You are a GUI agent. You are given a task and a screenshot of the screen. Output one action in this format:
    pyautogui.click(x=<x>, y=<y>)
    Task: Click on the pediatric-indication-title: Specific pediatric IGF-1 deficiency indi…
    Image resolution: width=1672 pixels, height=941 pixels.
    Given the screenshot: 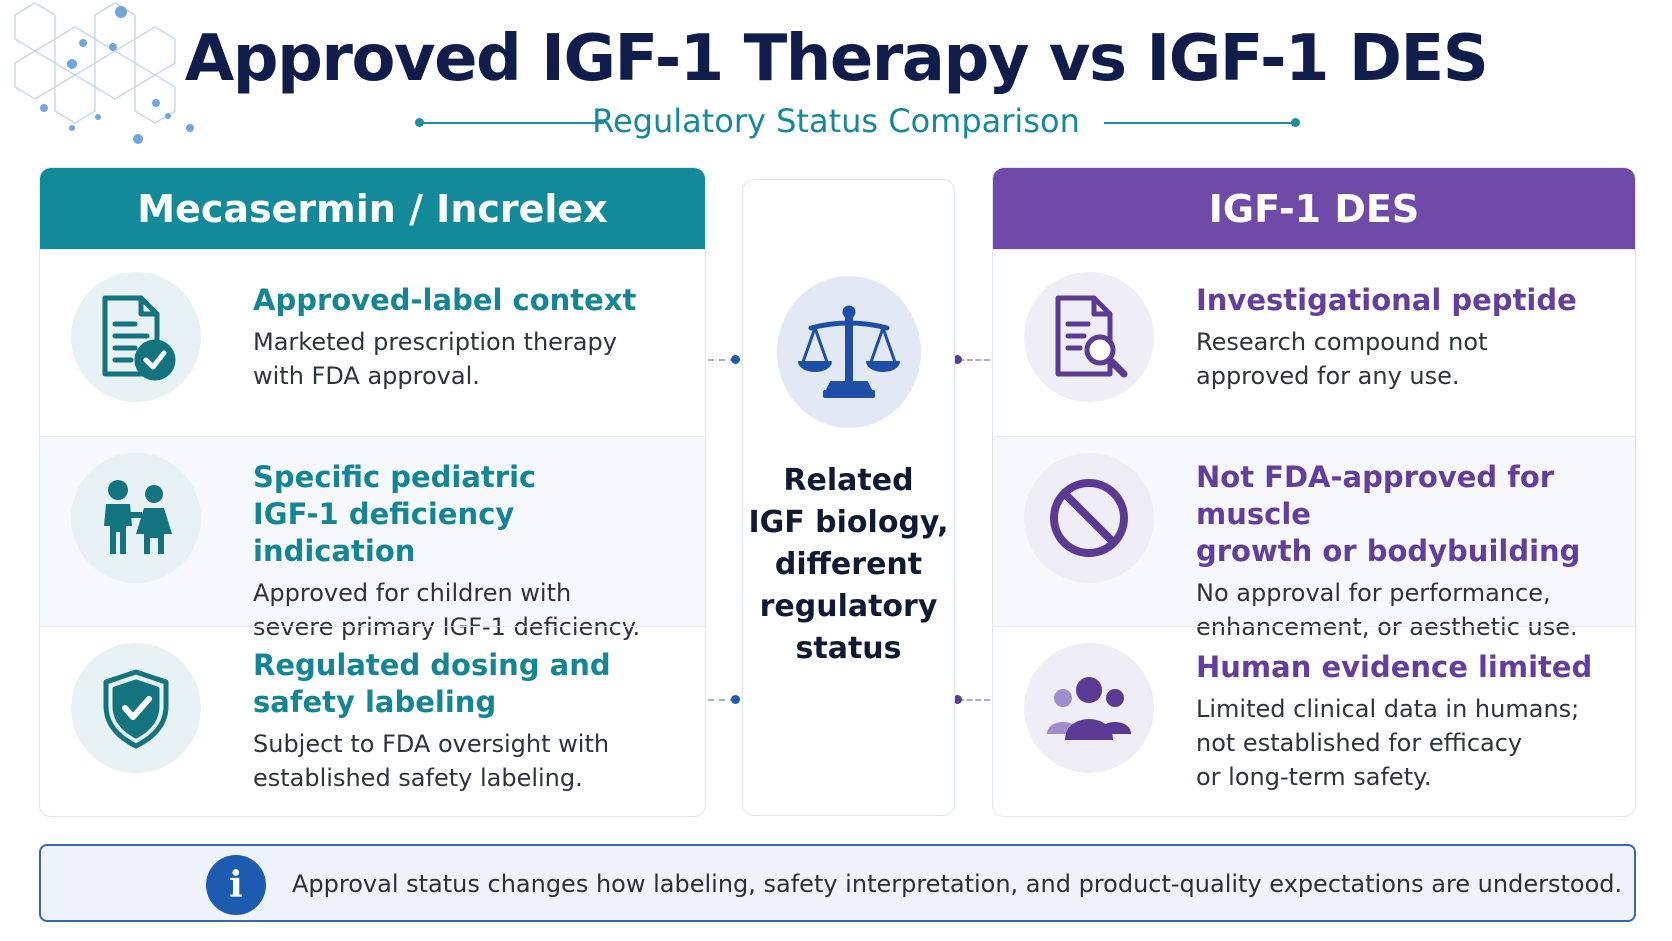 What is the action you would take?
    pyautogui.click(x=395, y=514)
    